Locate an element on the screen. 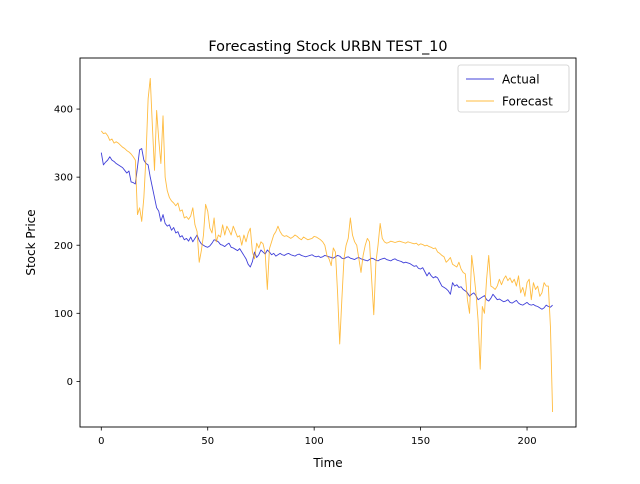  y-tick-label: 400 is located at coordinates (63, 110).